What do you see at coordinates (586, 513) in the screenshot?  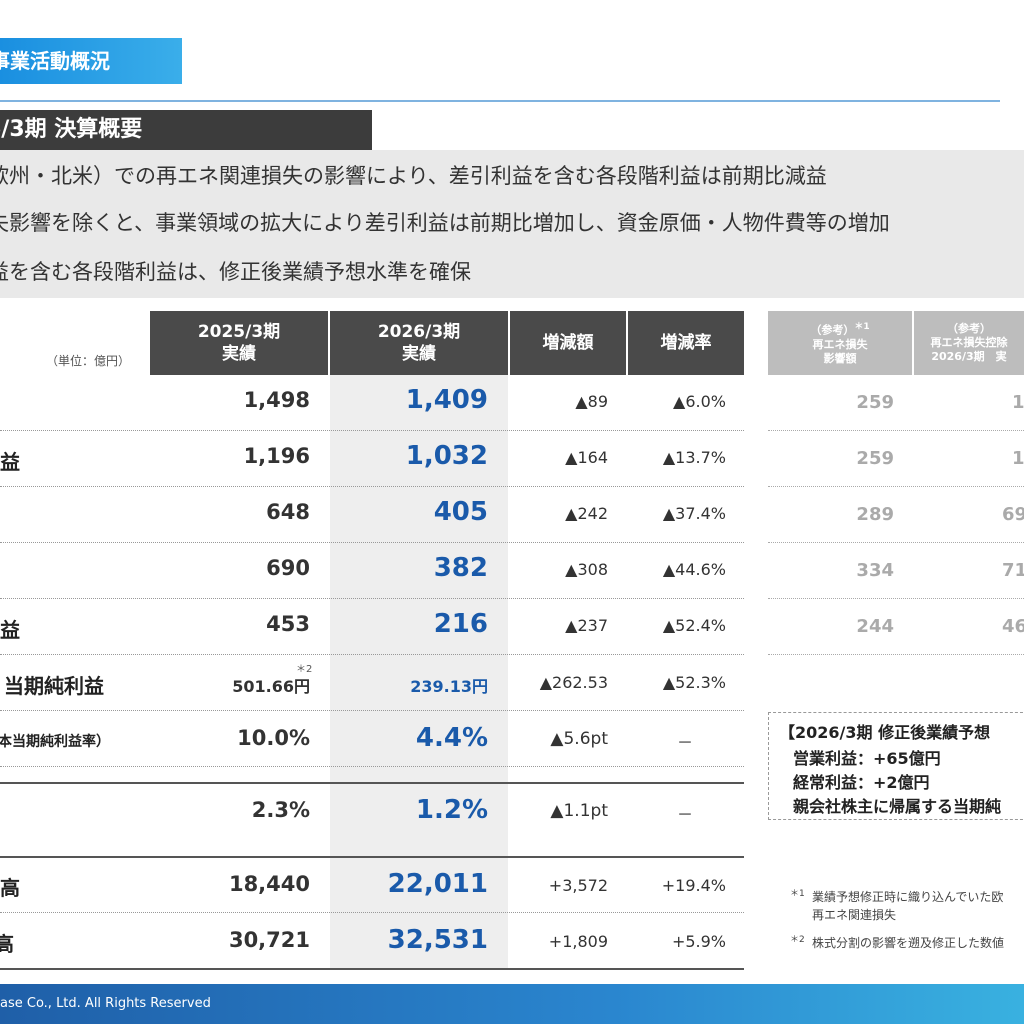 I see `table-cell-diff: ▲242` at bounding box center [586, 513].